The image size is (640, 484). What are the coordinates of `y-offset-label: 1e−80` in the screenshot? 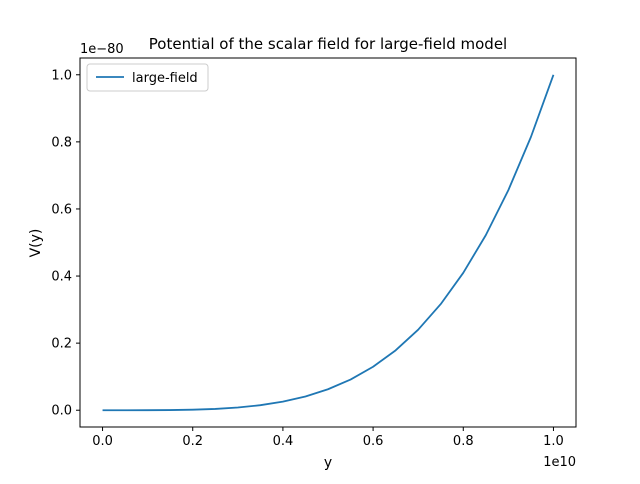 It's located at (102, 49).